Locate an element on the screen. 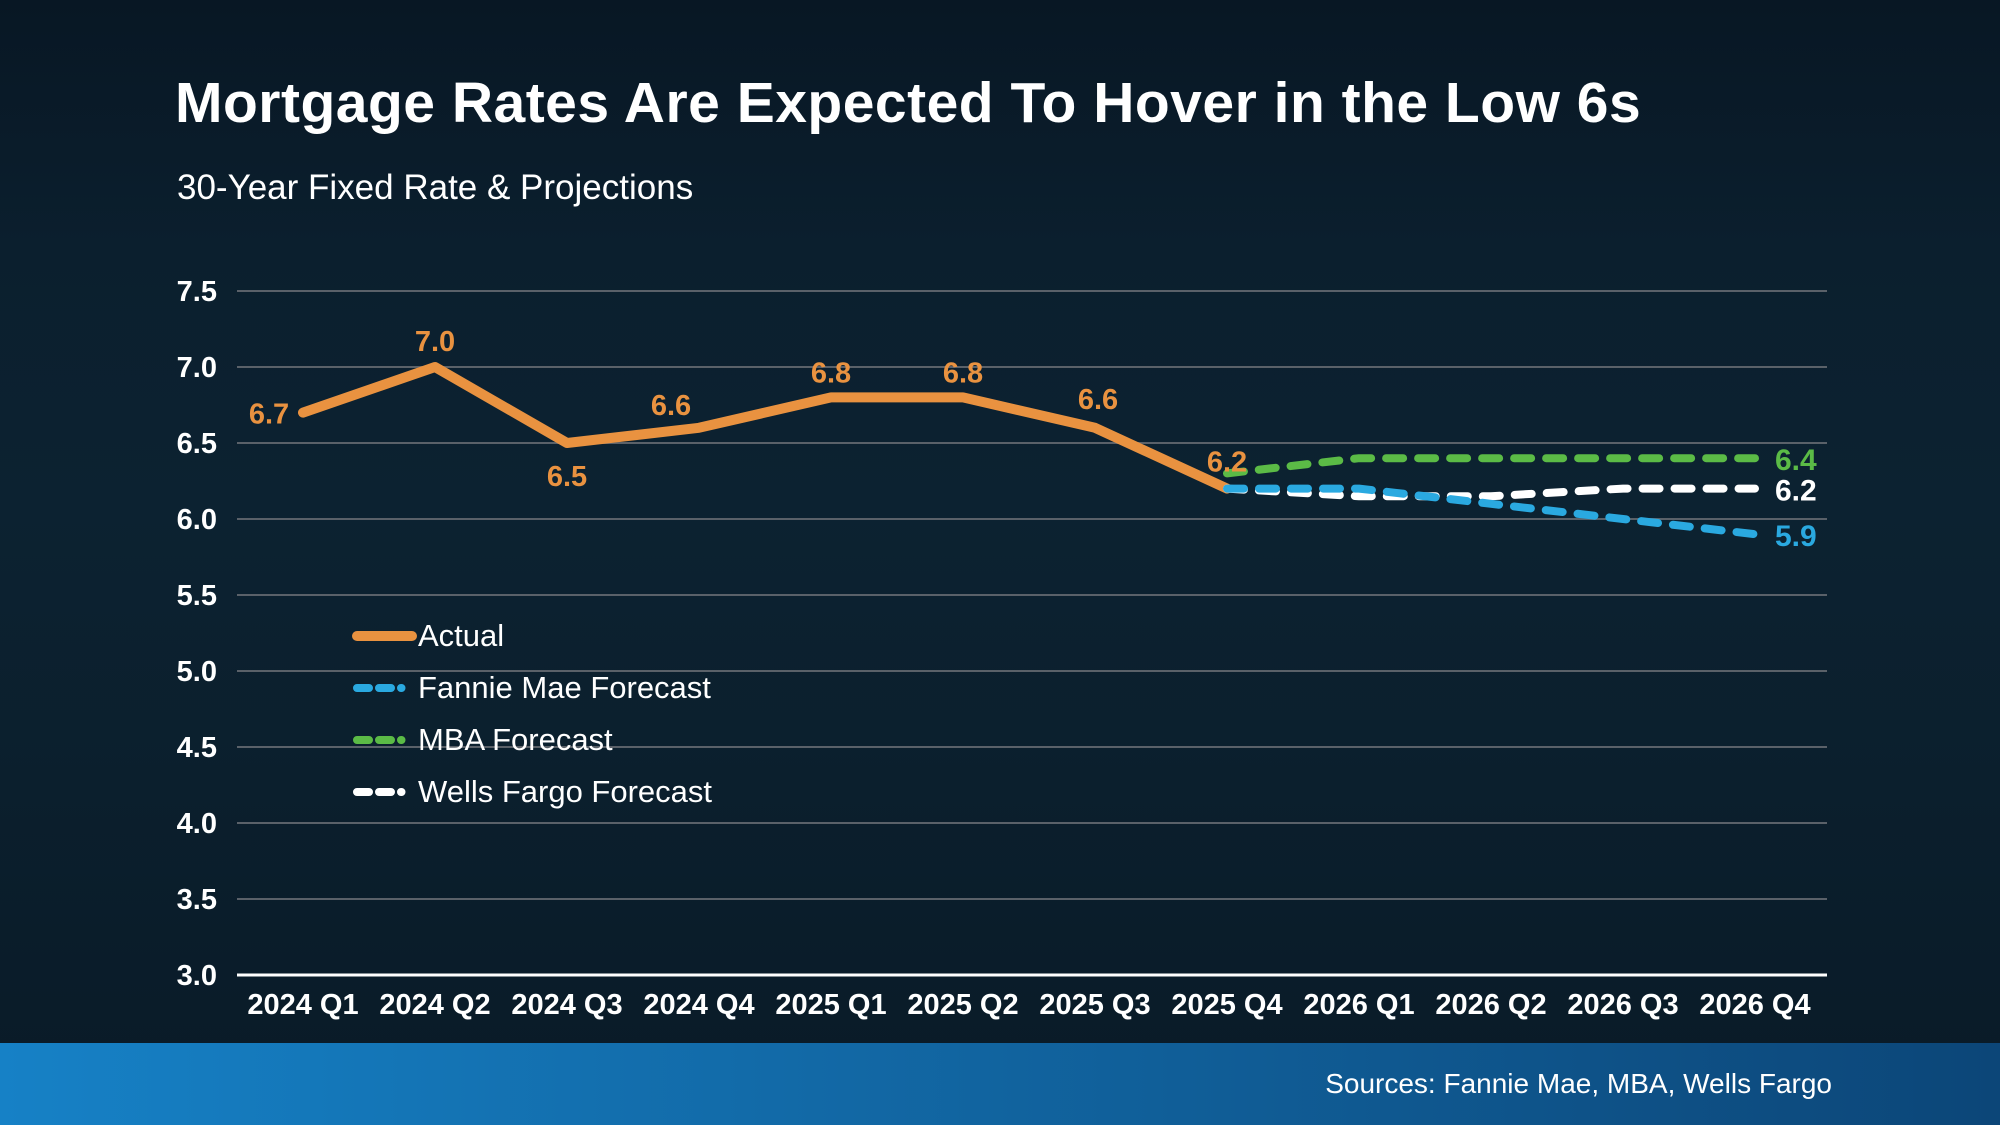 The image size is (2000, 1125). legend-item-actual: Actual is located at coordinates (532, 636).